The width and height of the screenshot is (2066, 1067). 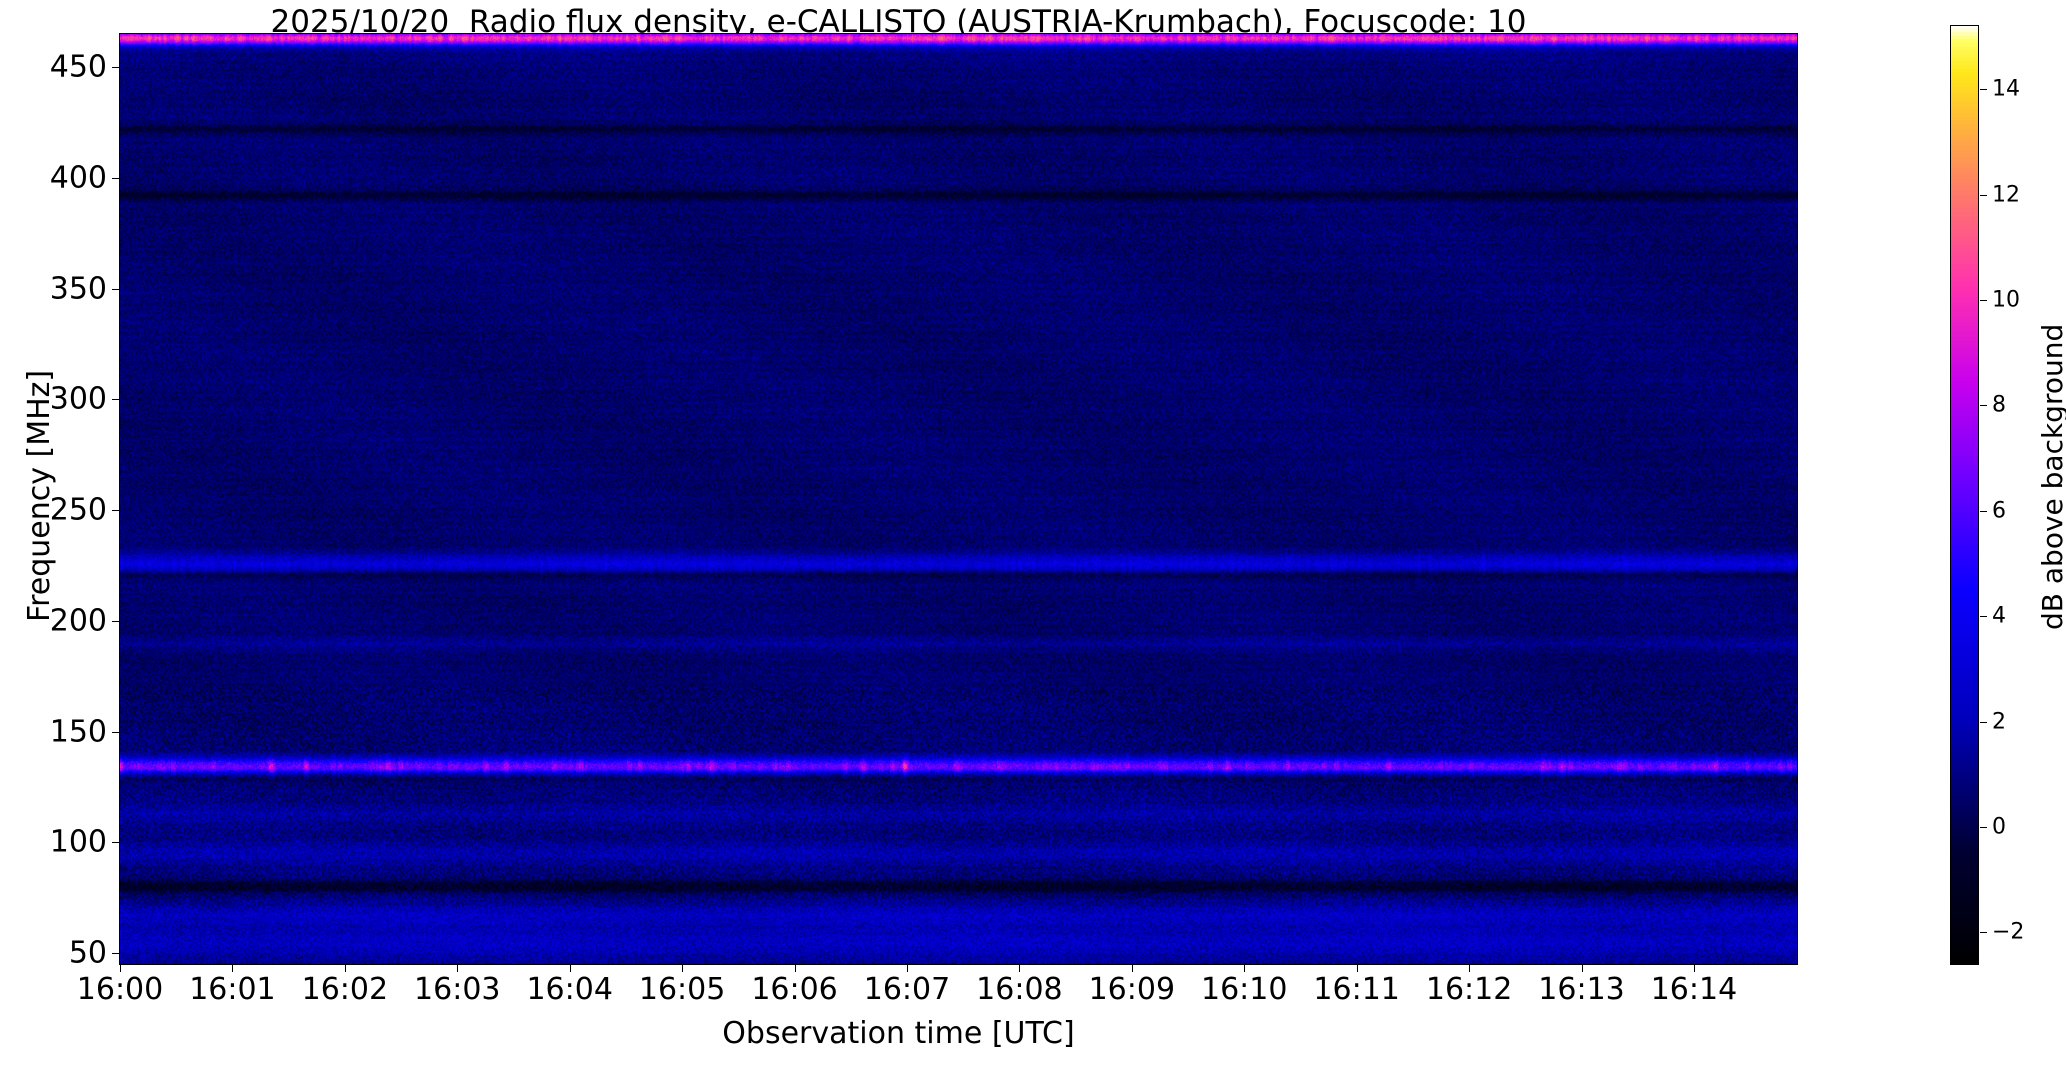 I want to click on colorbar-tick-label: 8, so click(x=1999, y=405).